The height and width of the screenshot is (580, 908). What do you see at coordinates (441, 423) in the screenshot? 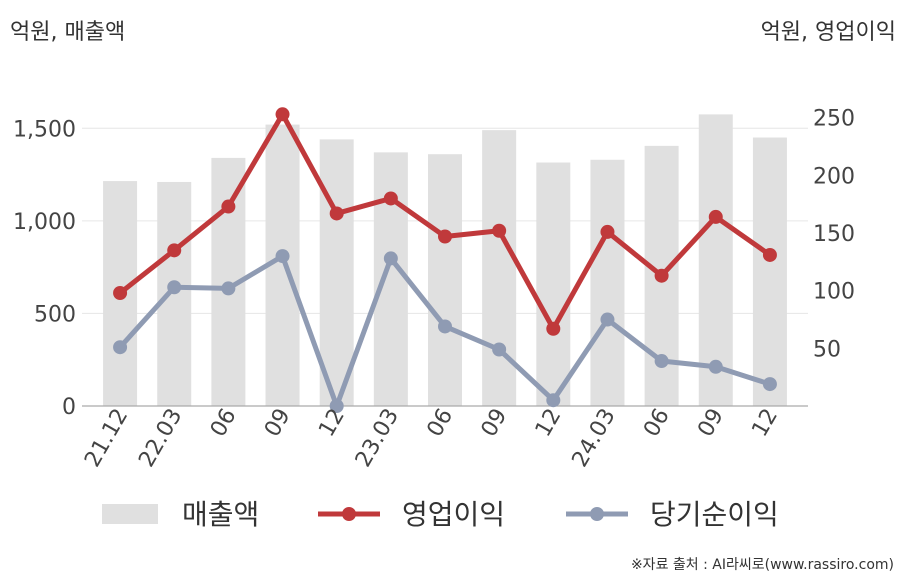
I see `x-tick-label-6: 06` at bounding box center [441, 423].